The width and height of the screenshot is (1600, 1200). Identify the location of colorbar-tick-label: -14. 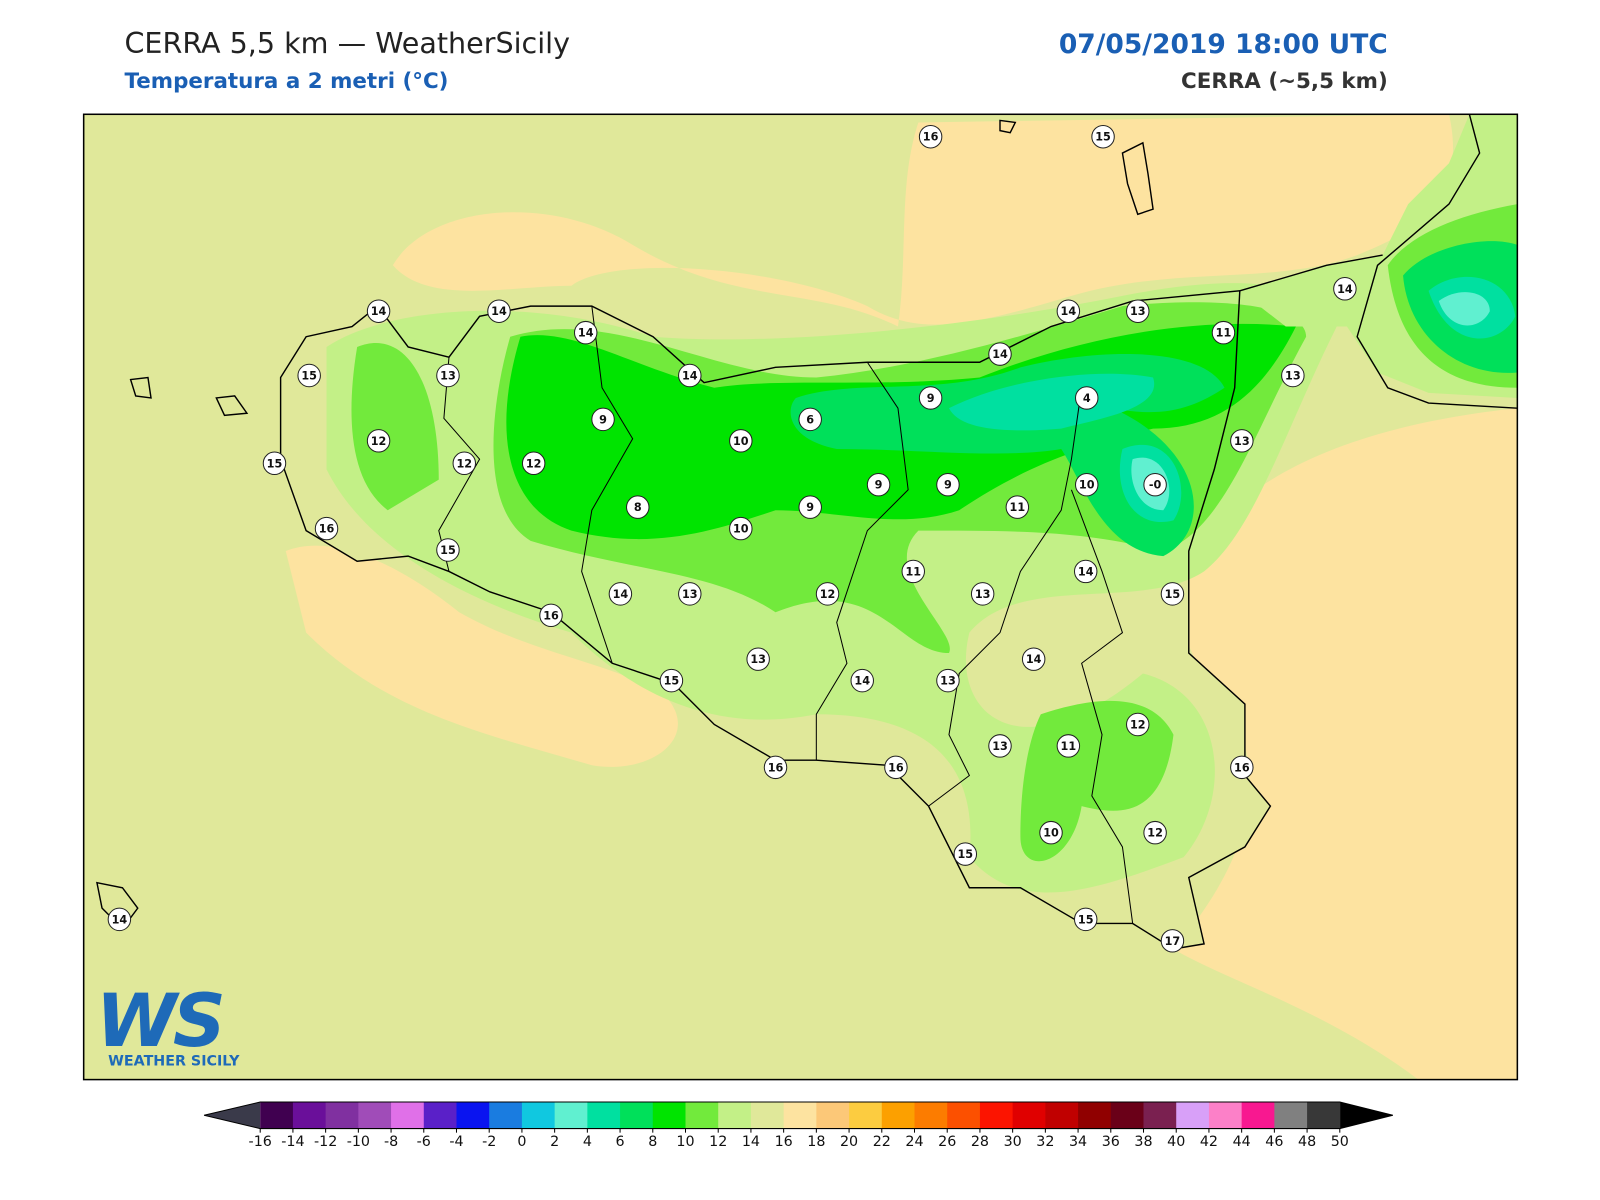
(292, 1142).